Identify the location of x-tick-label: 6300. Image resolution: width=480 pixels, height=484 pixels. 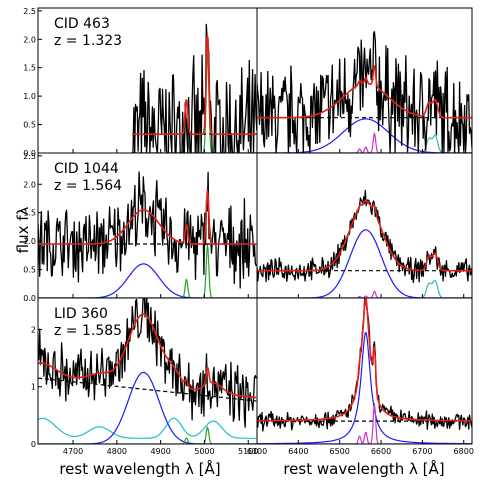
(257, 451).